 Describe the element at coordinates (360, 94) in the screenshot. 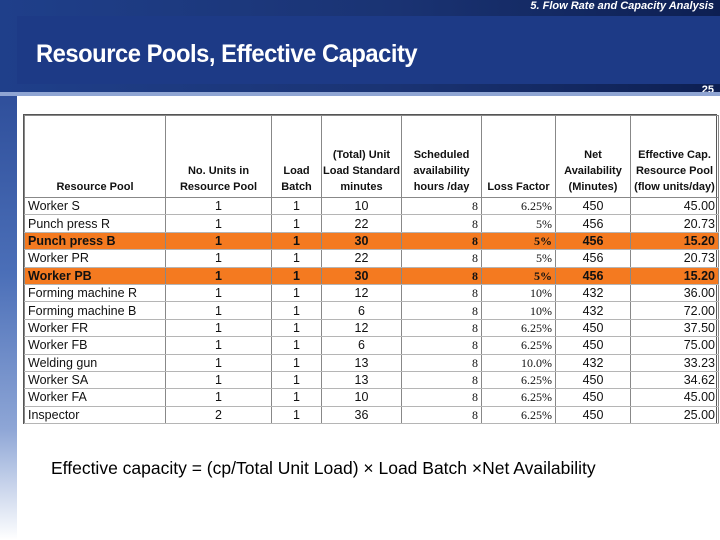

I see `banner-divider` at that location.